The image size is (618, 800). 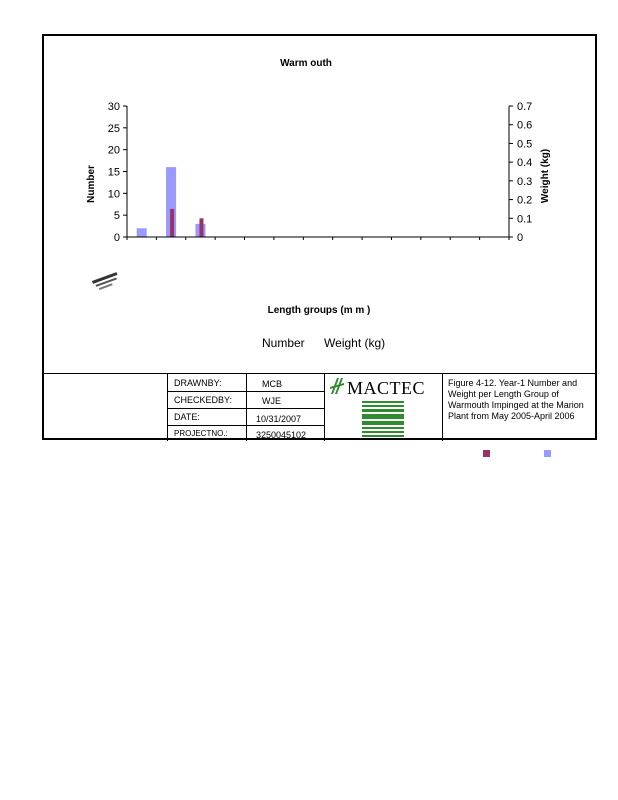 I want to click on date-label: DATE:, so click(x=187, y=417).